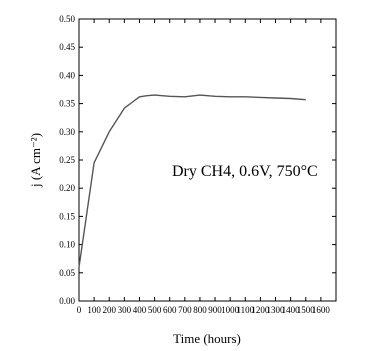  I want to click on y-tick-label: 0.30, so click(67, 132).